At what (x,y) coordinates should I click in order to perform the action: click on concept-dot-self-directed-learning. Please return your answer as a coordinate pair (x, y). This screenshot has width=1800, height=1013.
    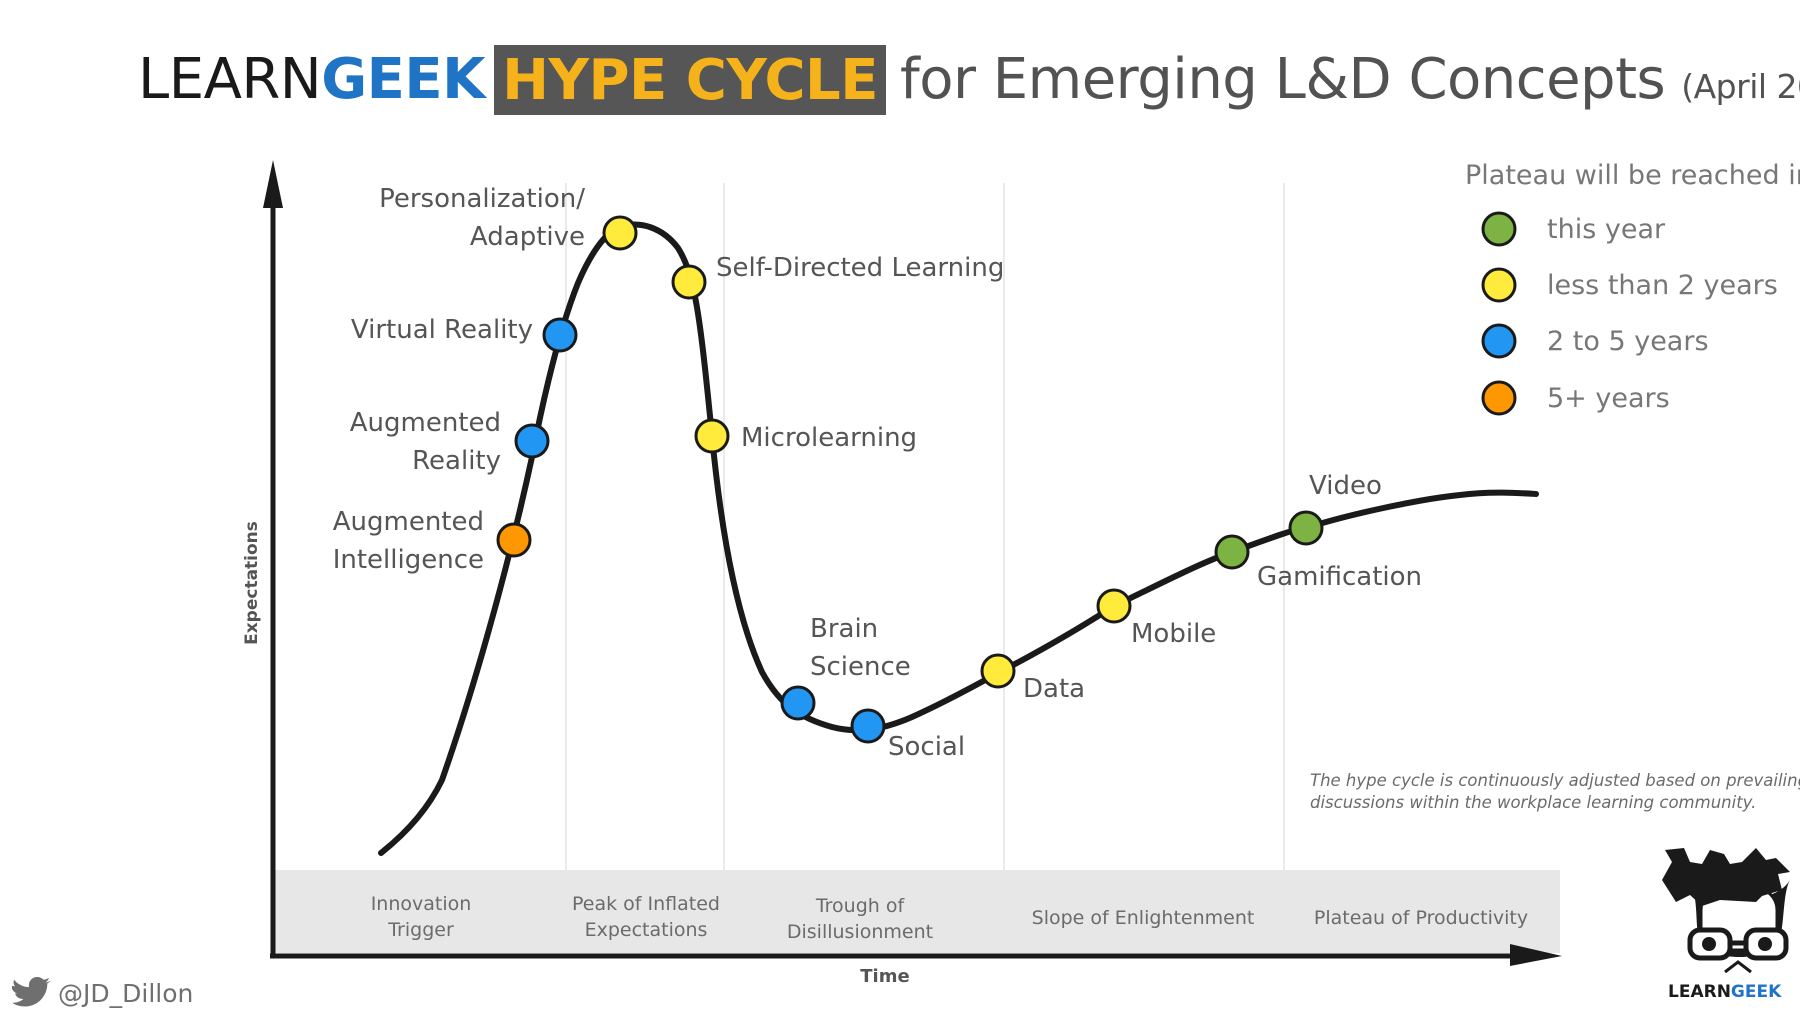
    Looking at the image, I should click on (689, 282).